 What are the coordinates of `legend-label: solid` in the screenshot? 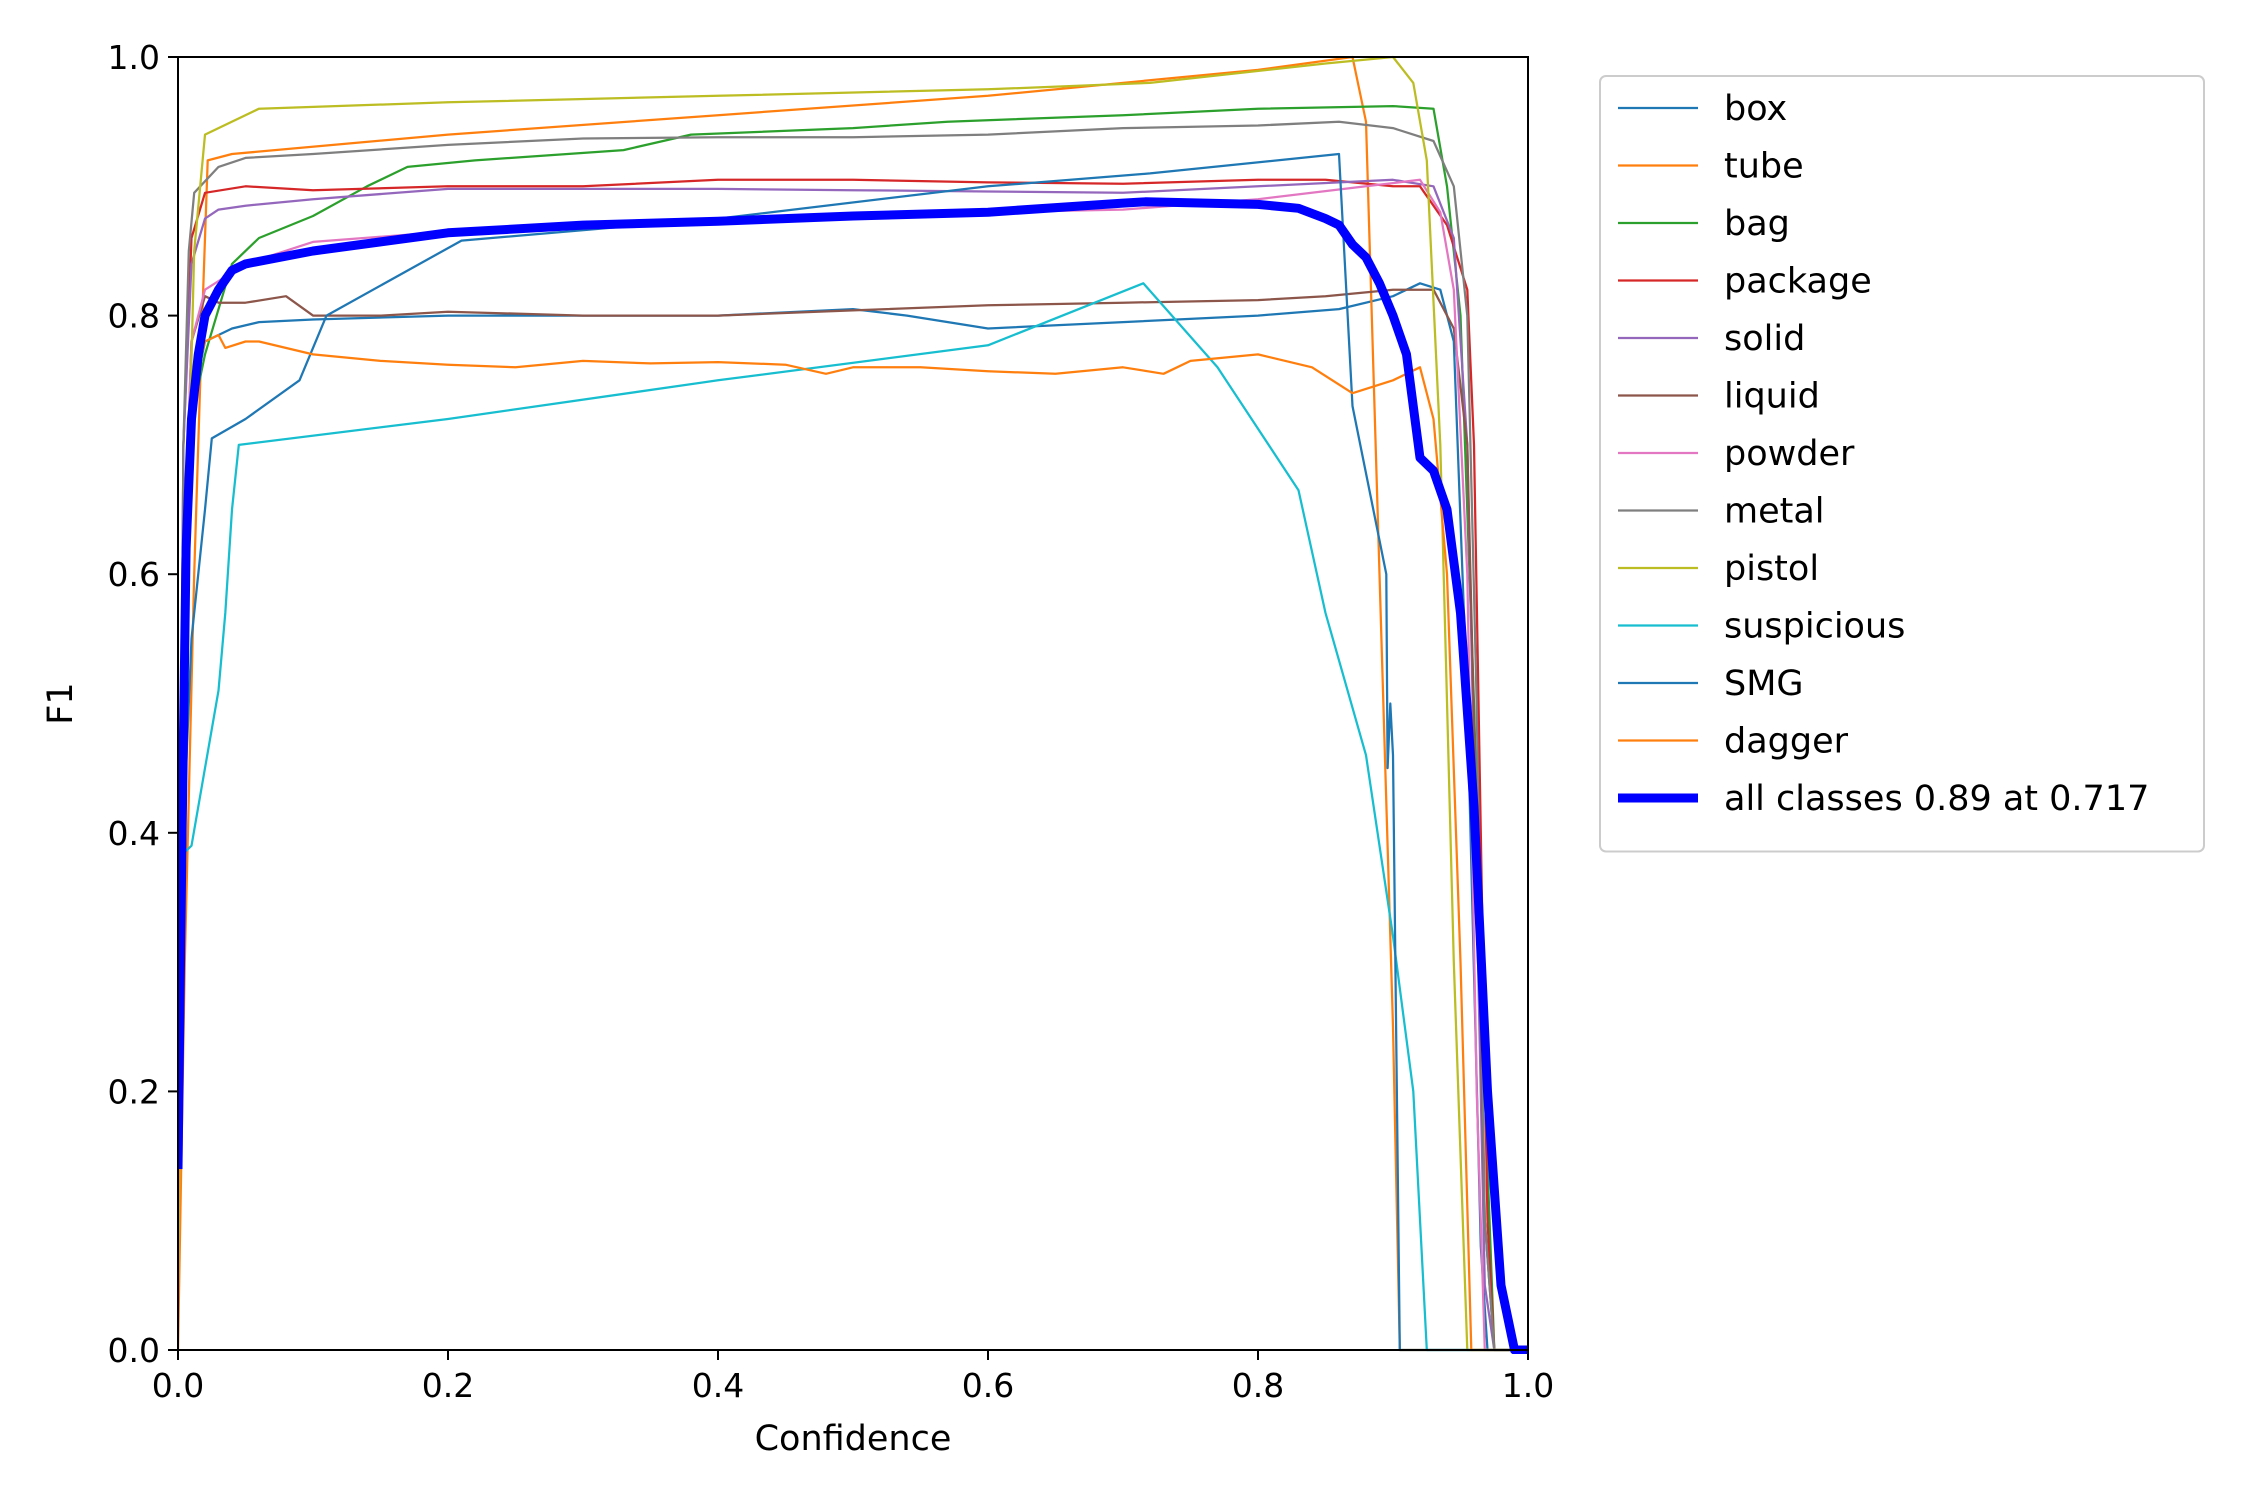 It's located at (1764, 339).